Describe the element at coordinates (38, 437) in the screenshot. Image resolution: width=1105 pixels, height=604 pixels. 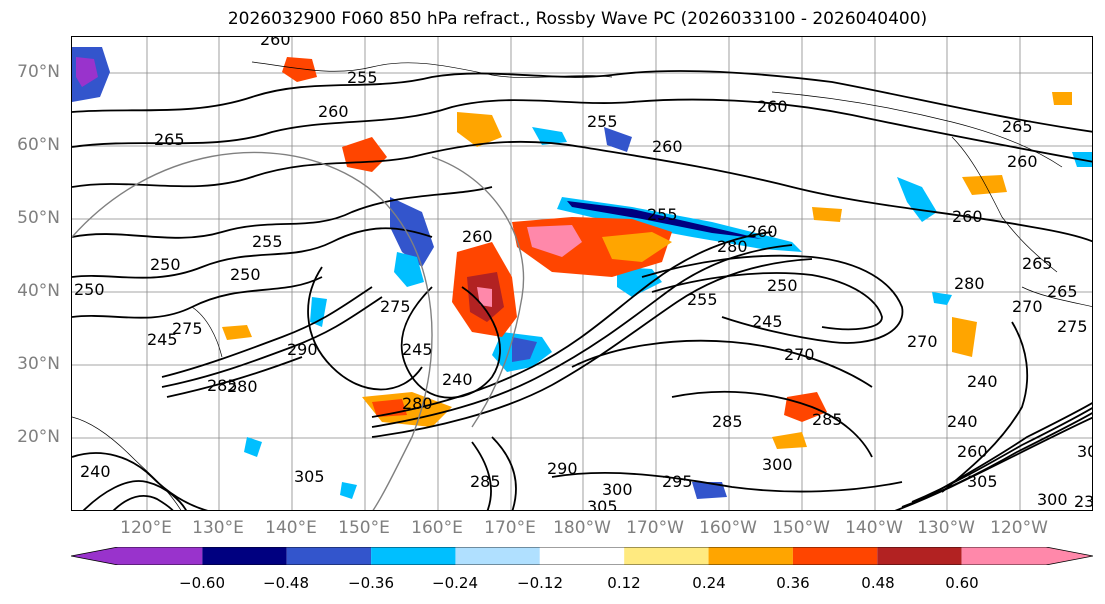
I see `lat-label-20n: 20°N` at that location.